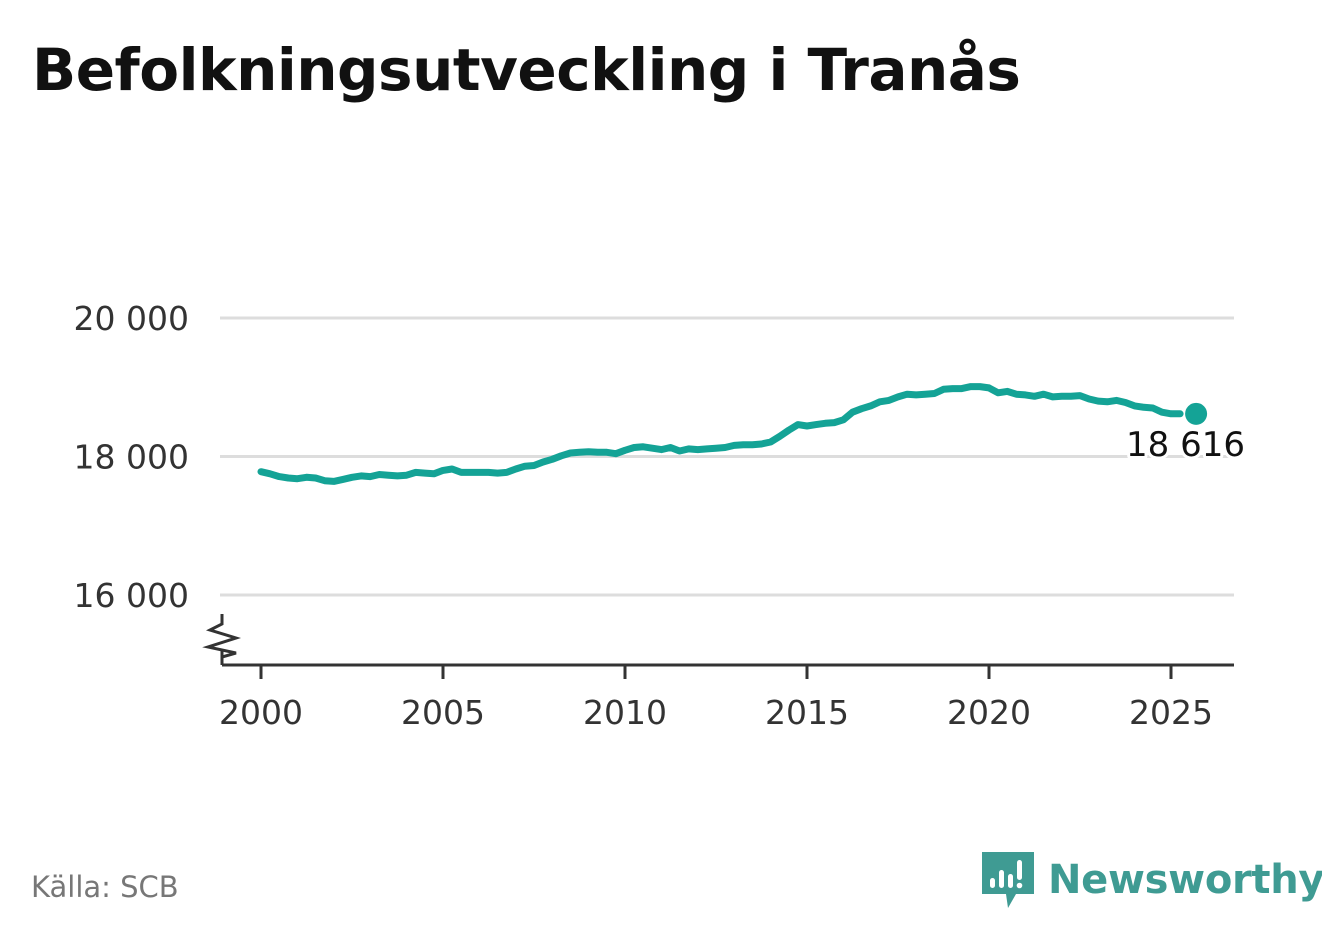  Describe the element at coordinates (1196, 413) in the screenshot. I see `end-point-marker` at that location.